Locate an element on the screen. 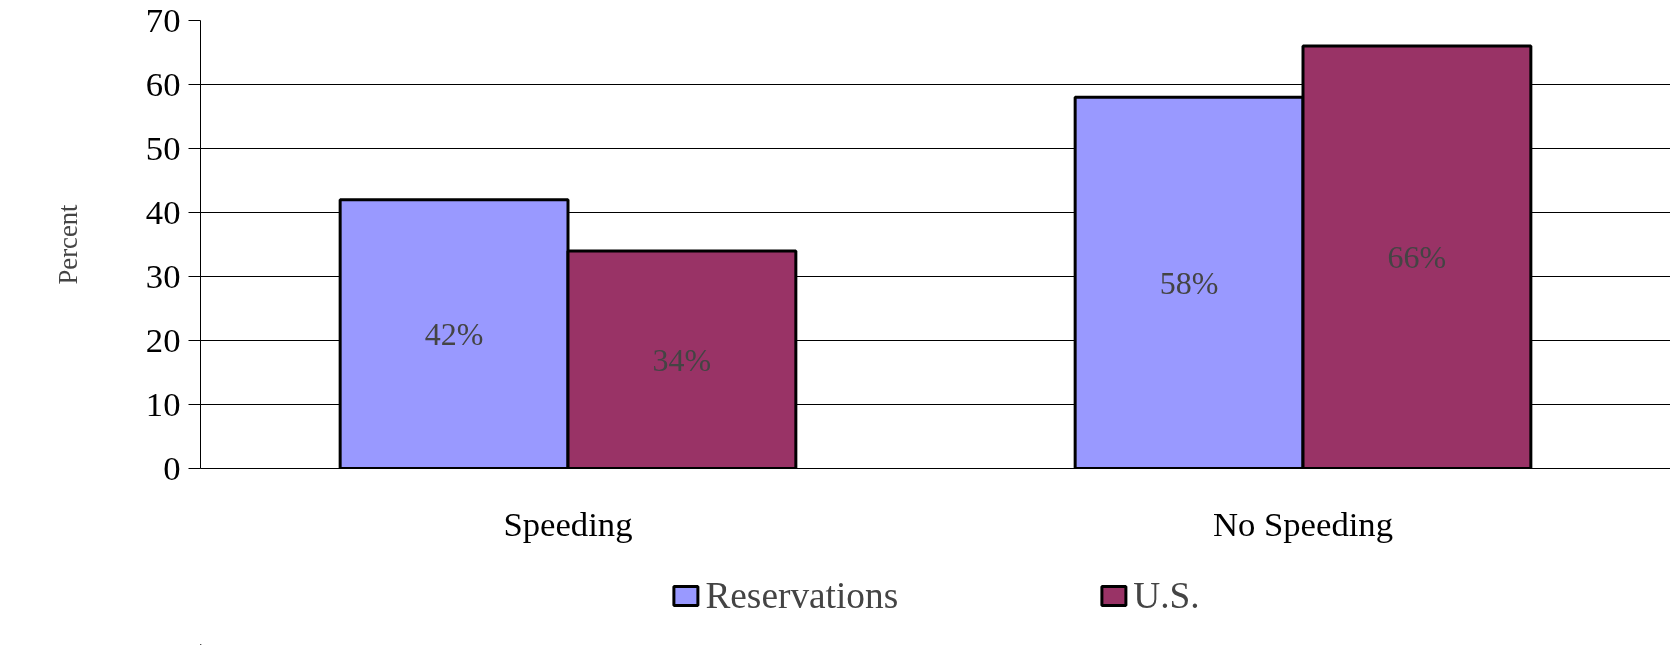 The width and height of the screenshot is (1677, 661). y-tick-label: 50 is located at coordinates (163, 147).